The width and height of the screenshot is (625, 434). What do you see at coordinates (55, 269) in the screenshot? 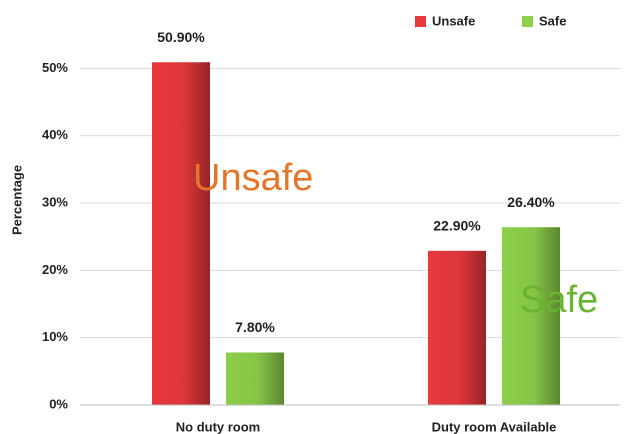
I see `y-tick-label: 20%` at bounding box center [55, 269].